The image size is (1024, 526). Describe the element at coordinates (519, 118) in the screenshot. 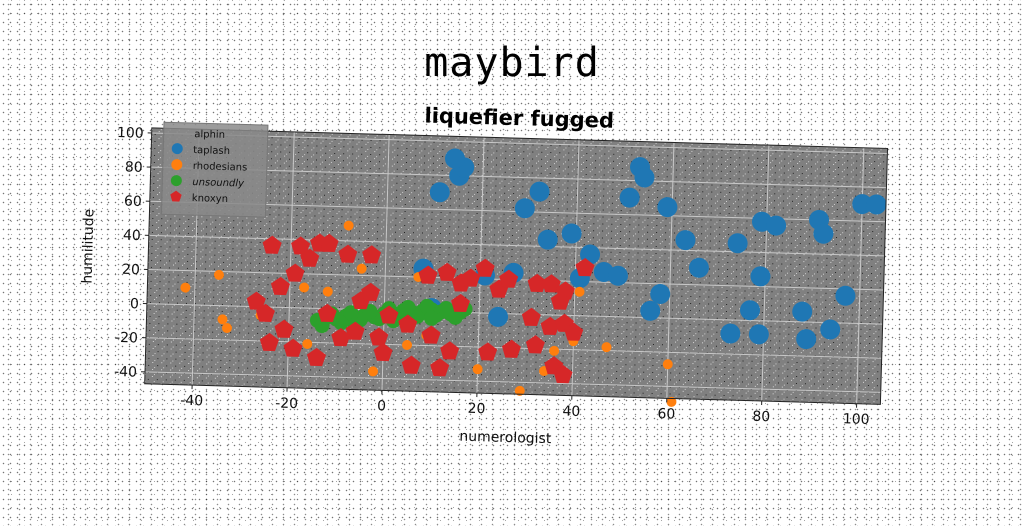

I see `chart-title: liquefier fugged` at that location.